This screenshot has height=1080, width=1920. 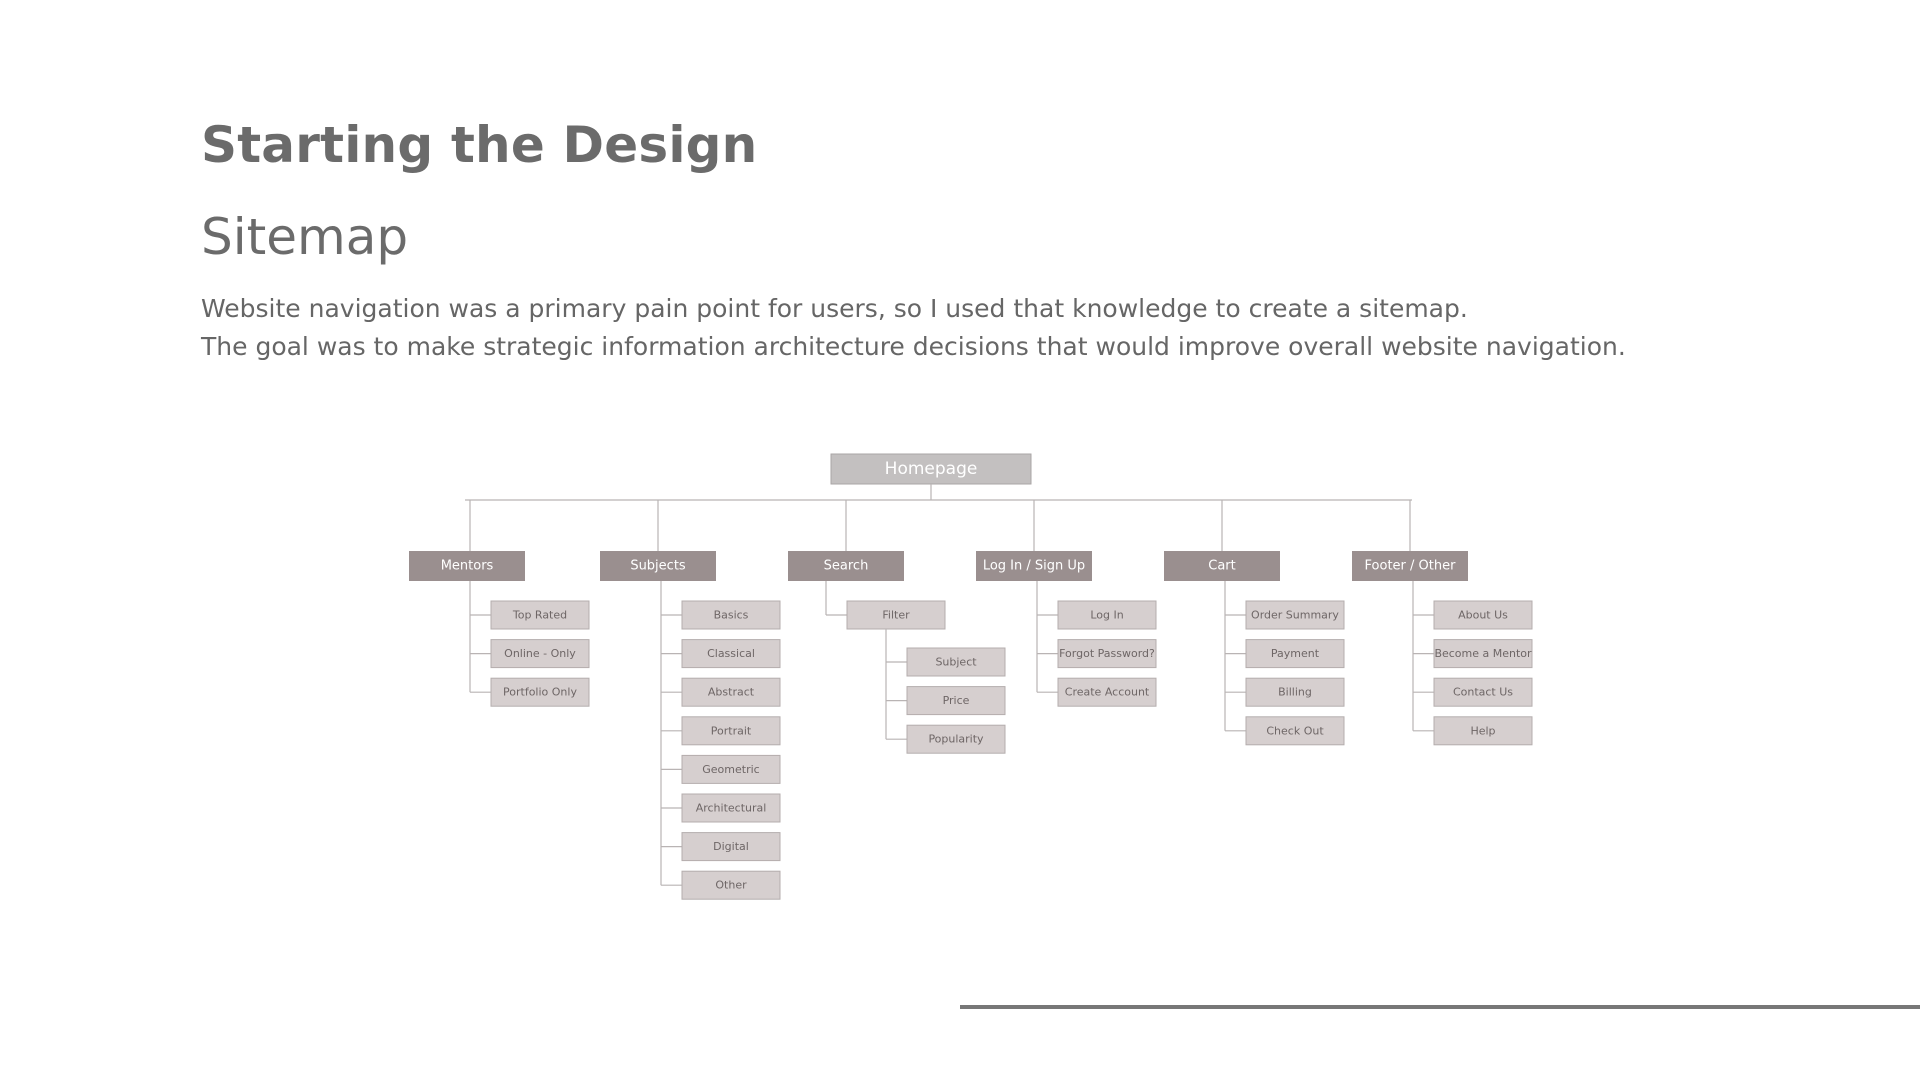 I want to click on sitemap-item-contact-us-box, so click(x=1483, y=692).